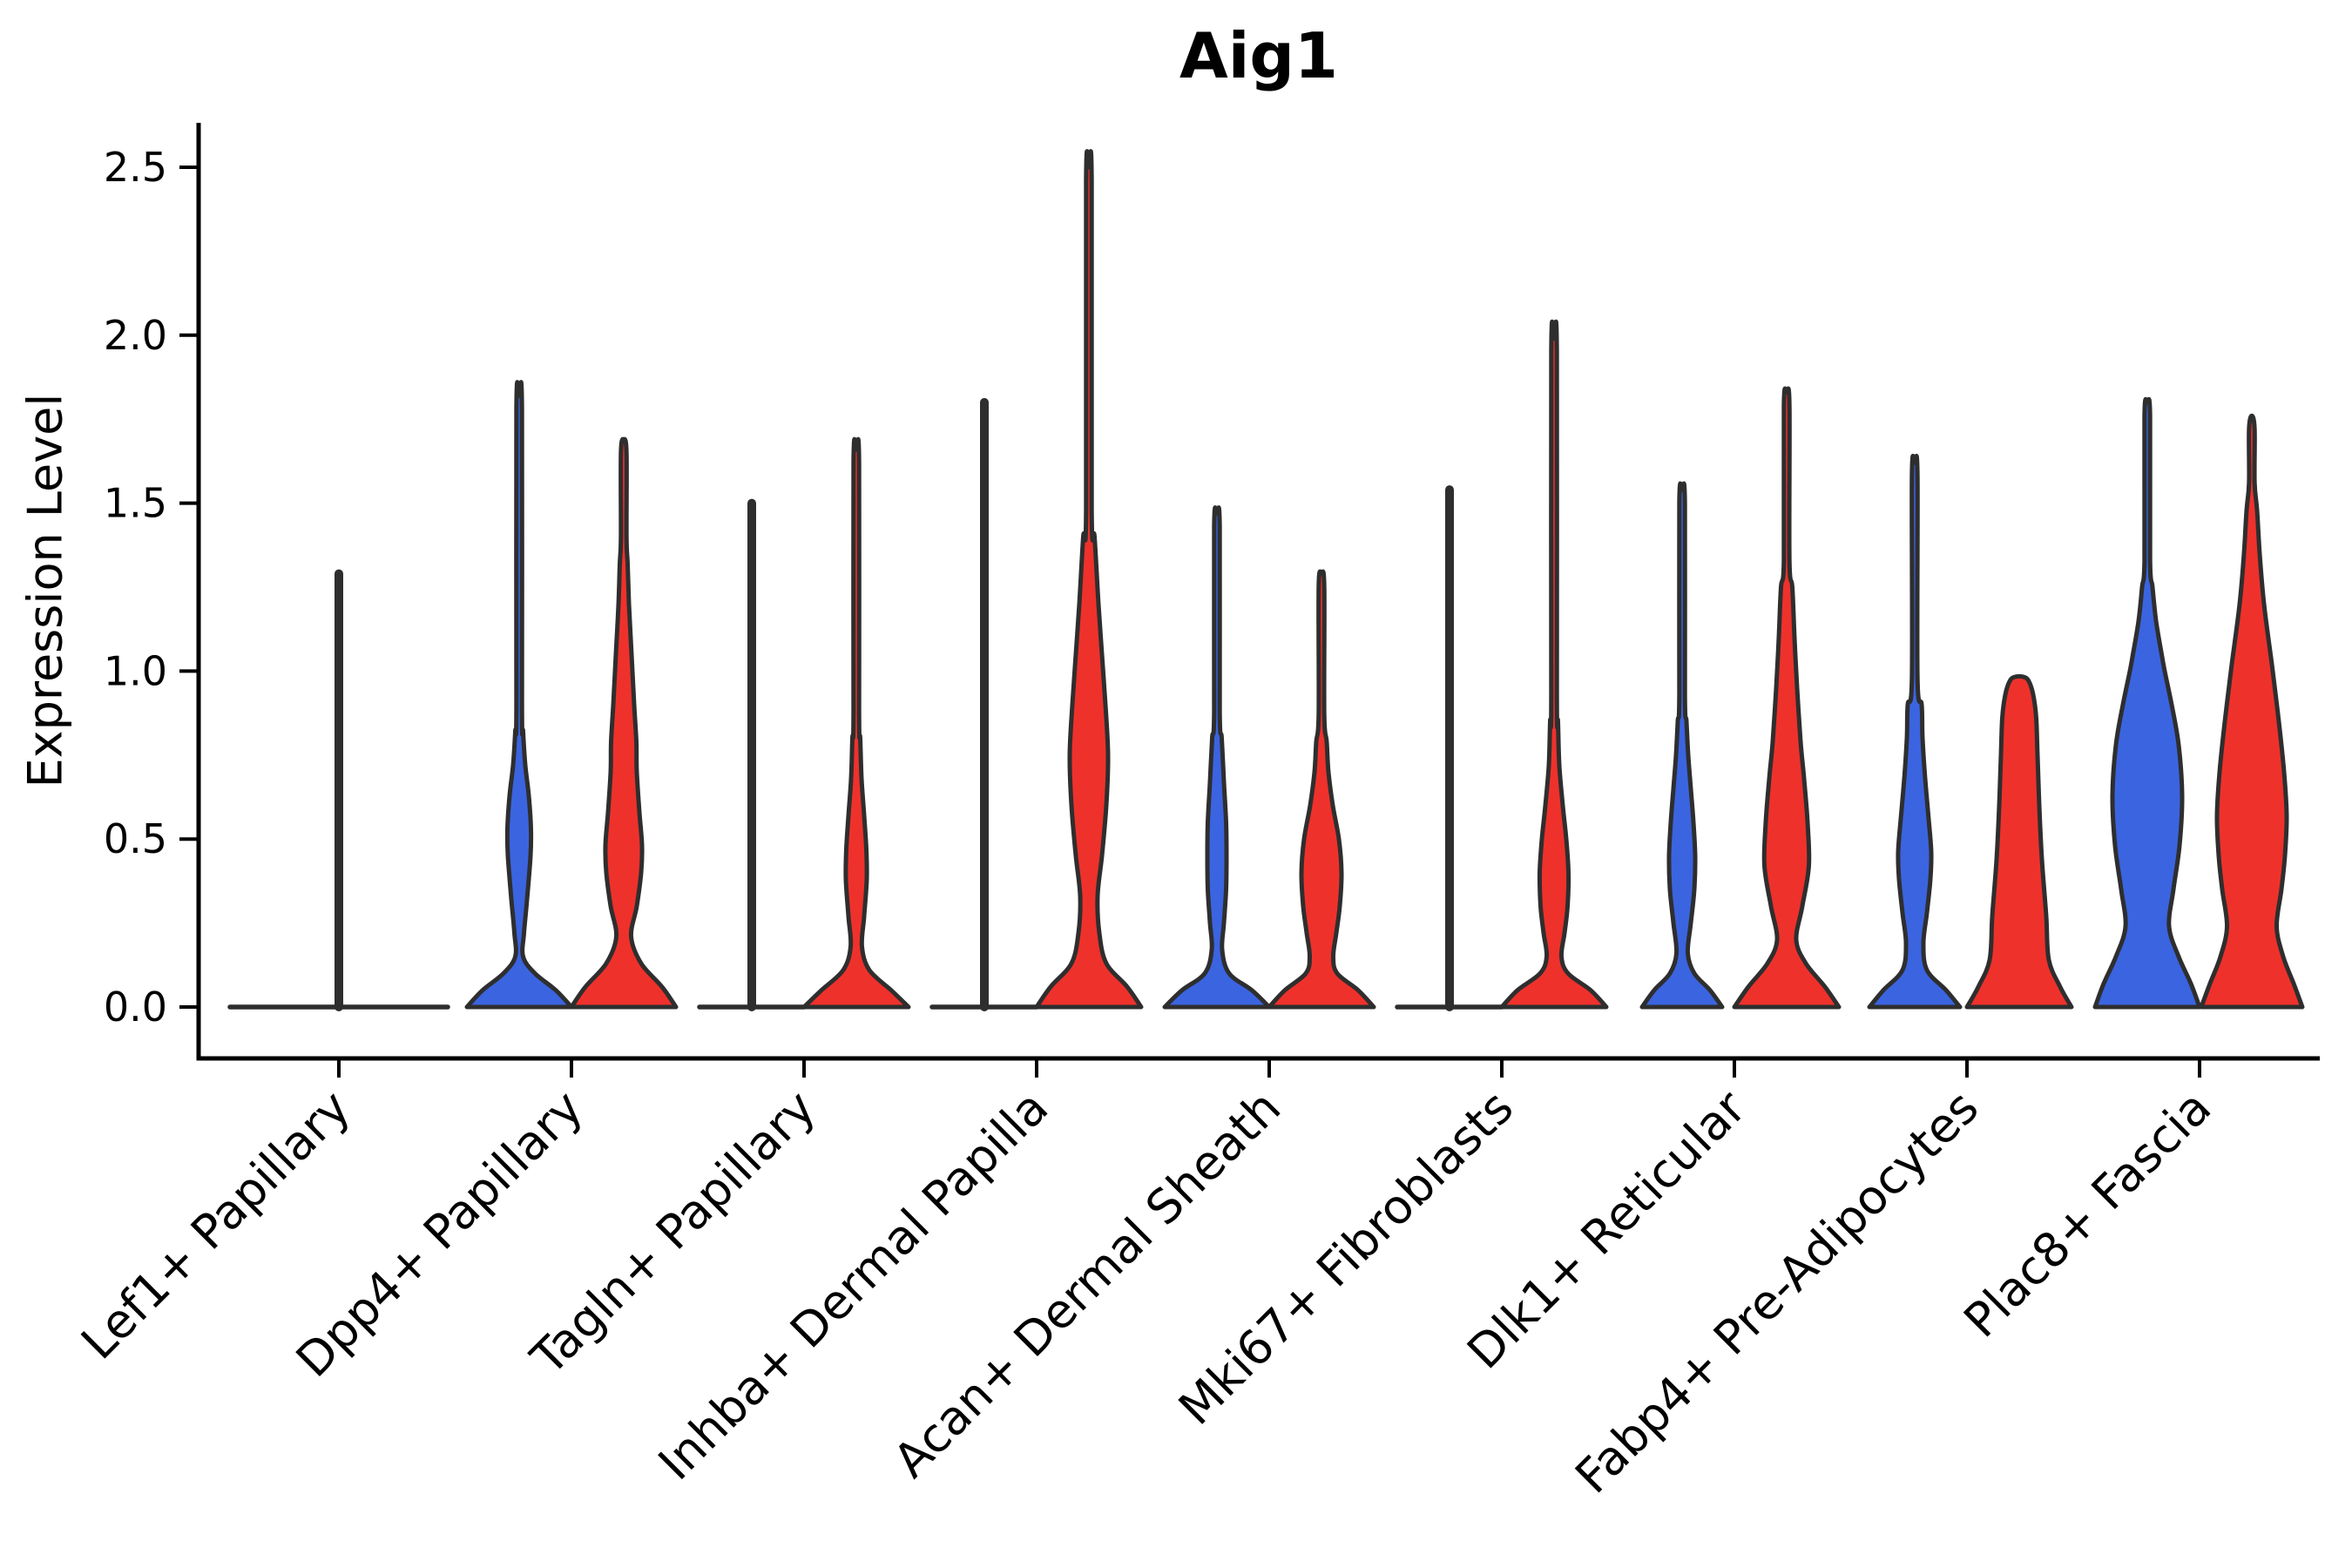 This screenshot has width=2352, height=1568. Describe the element at coordinates (2252, 711) in the screenshot. I see `violin-plac8-fascia-red` at that location.